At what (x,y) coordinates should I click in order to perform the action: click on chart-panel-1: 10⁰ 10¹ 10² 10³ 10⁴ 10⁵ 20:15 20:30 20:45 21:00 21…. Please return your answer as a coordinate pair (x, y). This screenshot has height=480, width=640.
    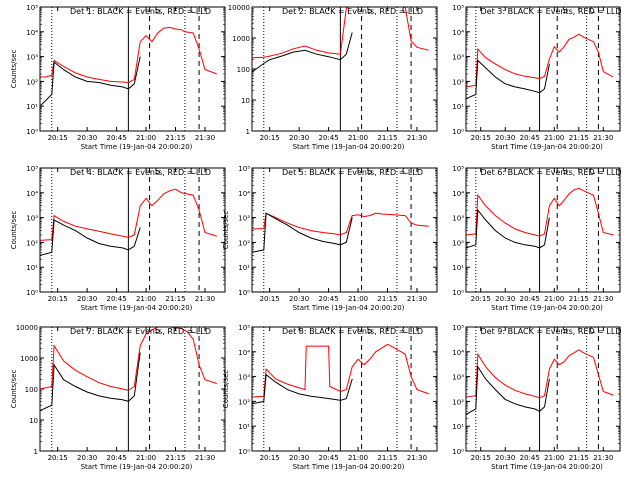
    Looking at the image, I should click on (118, 77).